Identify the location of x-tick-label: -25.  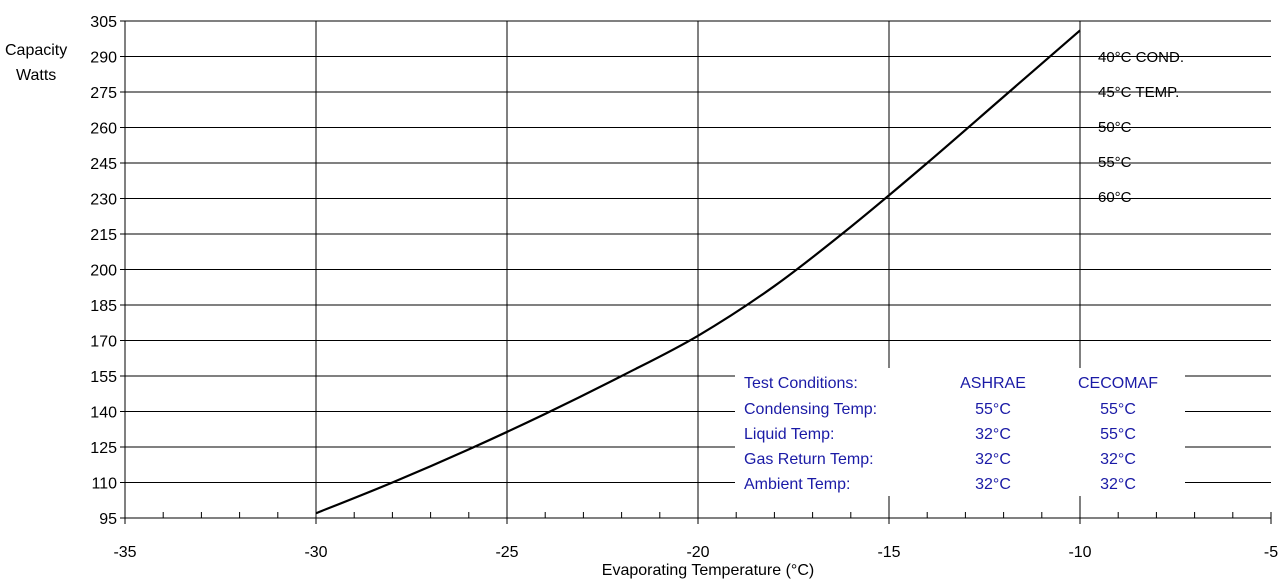
(506, 552).